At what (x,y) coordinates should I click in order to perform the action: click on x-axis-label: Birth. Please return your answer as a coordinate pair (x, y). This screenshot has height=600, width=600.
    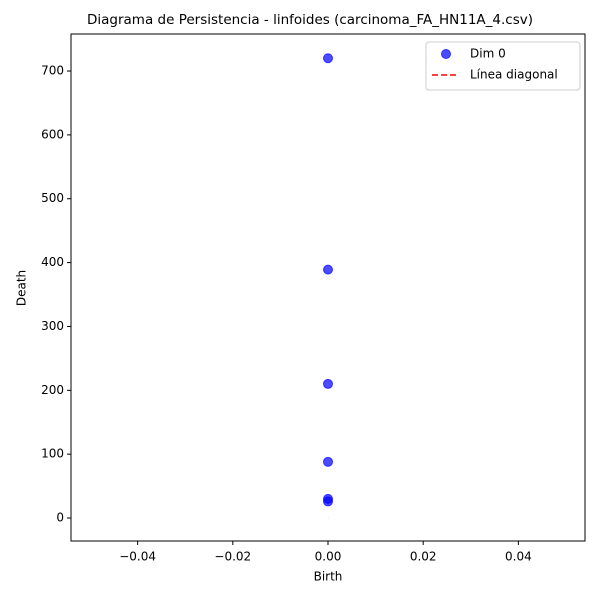
    Looking at the image, I should click on (328, 577).